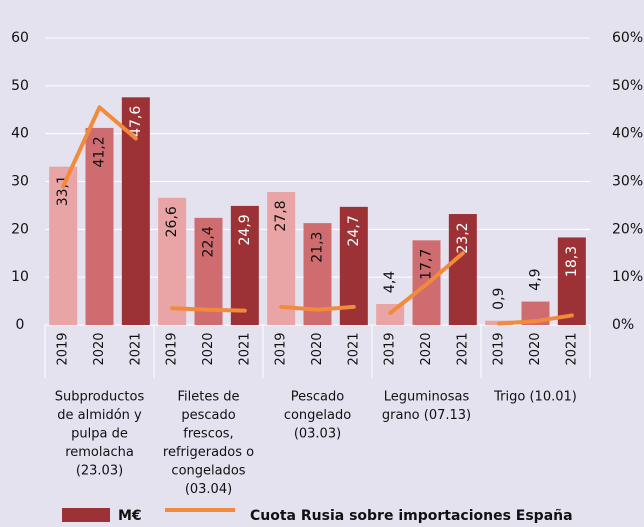  Describe the element at coordinates (20, 86) in the screenshot. I see `y-tick-label: 50` at that location.